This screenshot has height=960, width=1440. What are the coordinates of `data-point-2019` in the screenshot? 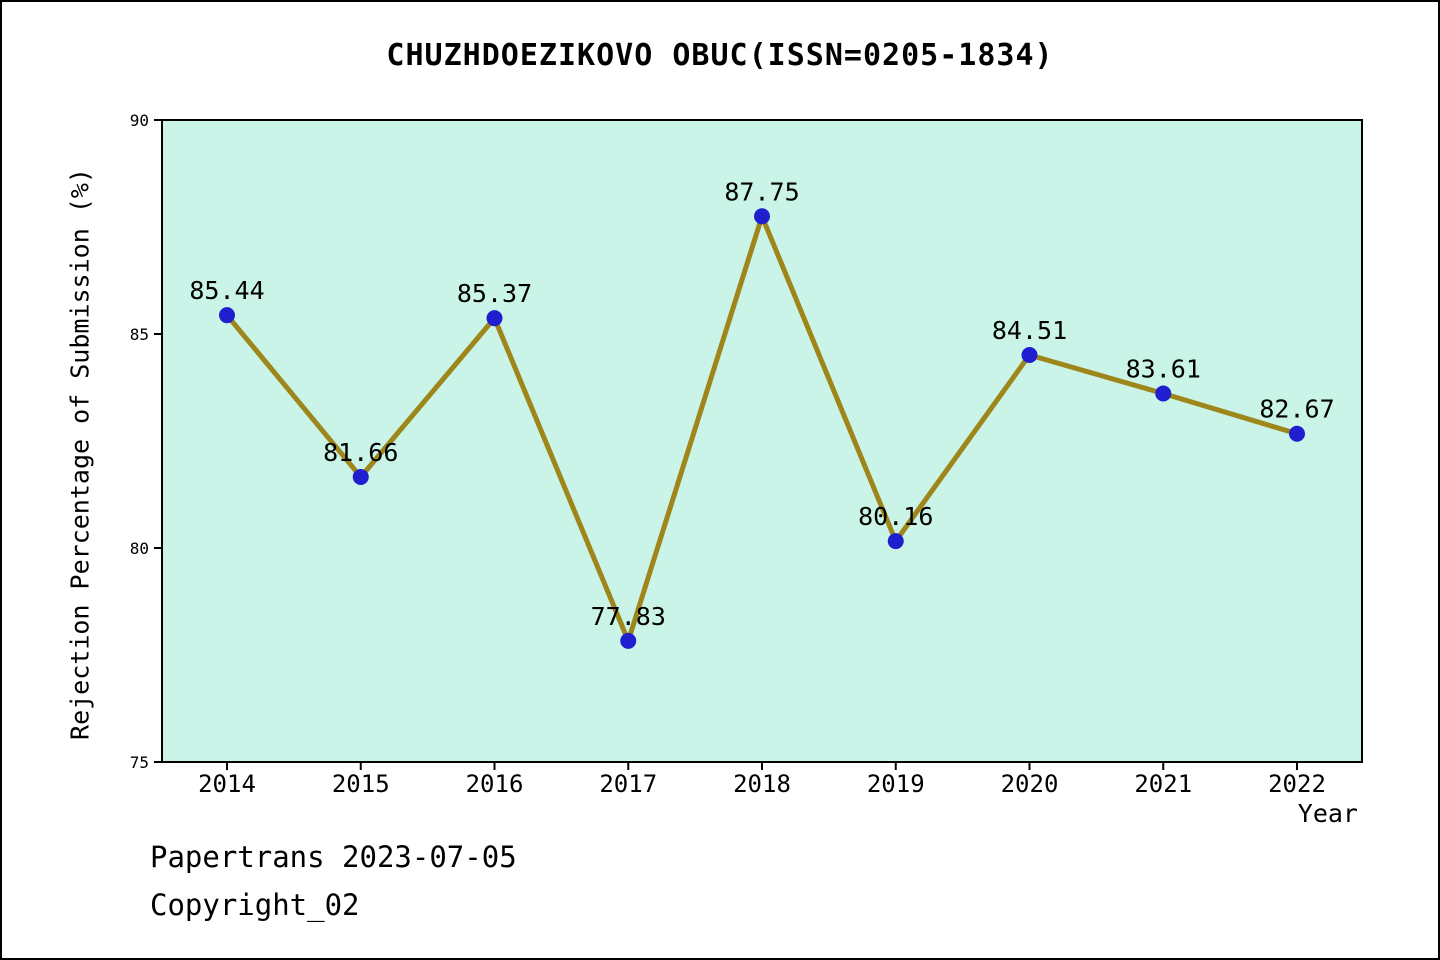 It's located at (895, 541).